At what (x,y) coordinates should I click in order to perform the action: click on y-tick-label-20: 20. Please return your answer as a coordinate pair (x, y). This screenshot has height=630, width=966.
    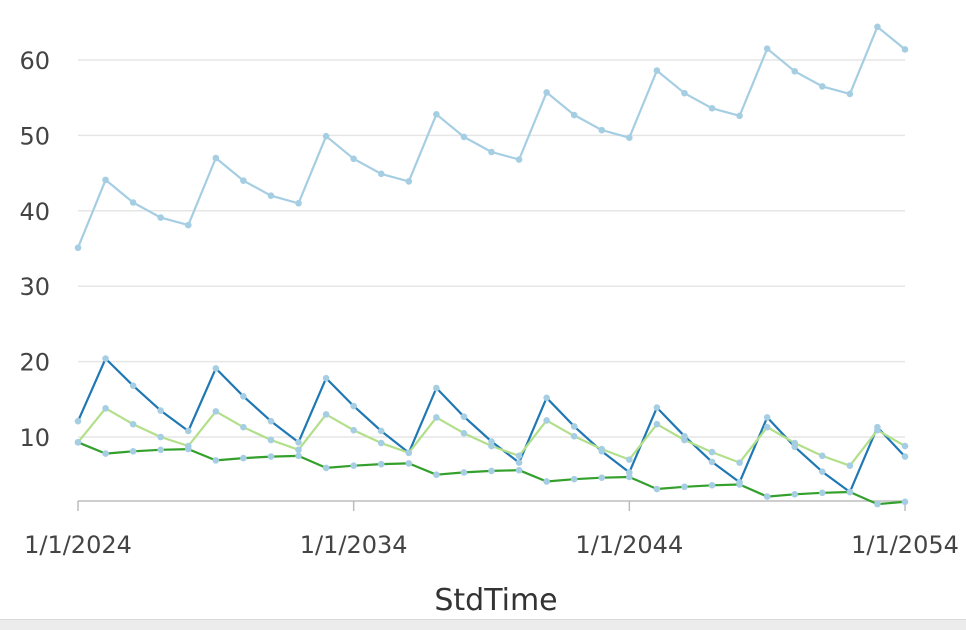
    Looking at the image, I should click on (34, 363).